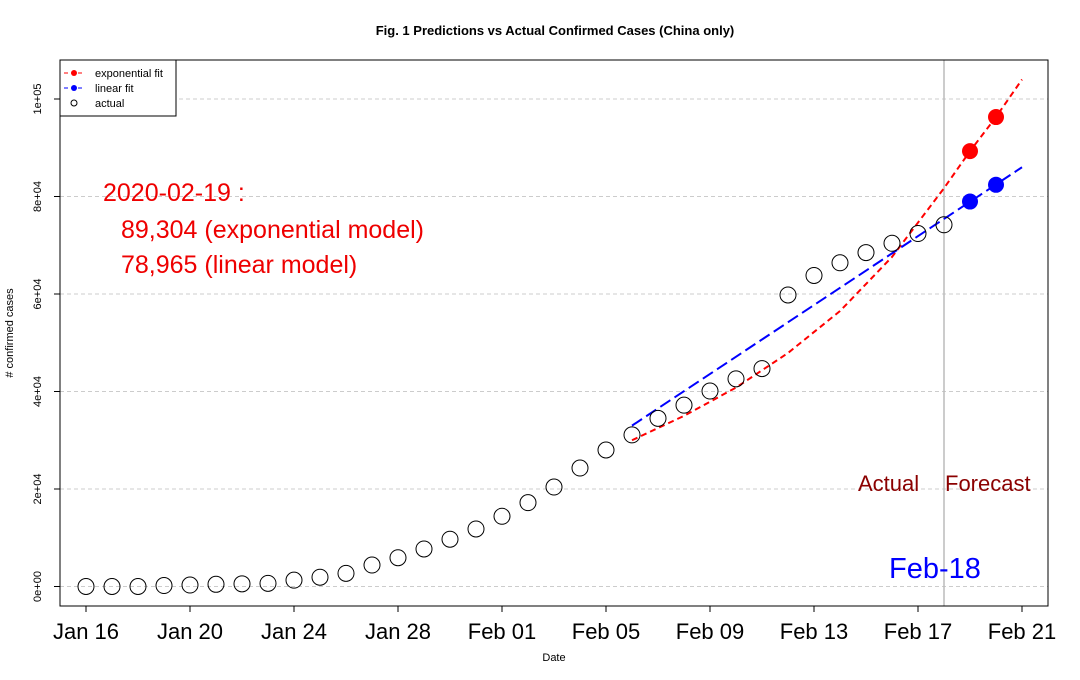 Image resolution: width=1080 pixels, height=680 pixels. What do you see at coordinates (398, 631) in the screenshot?
I see `x-tick-label: Jan 28` at bounding box center [398, 631].